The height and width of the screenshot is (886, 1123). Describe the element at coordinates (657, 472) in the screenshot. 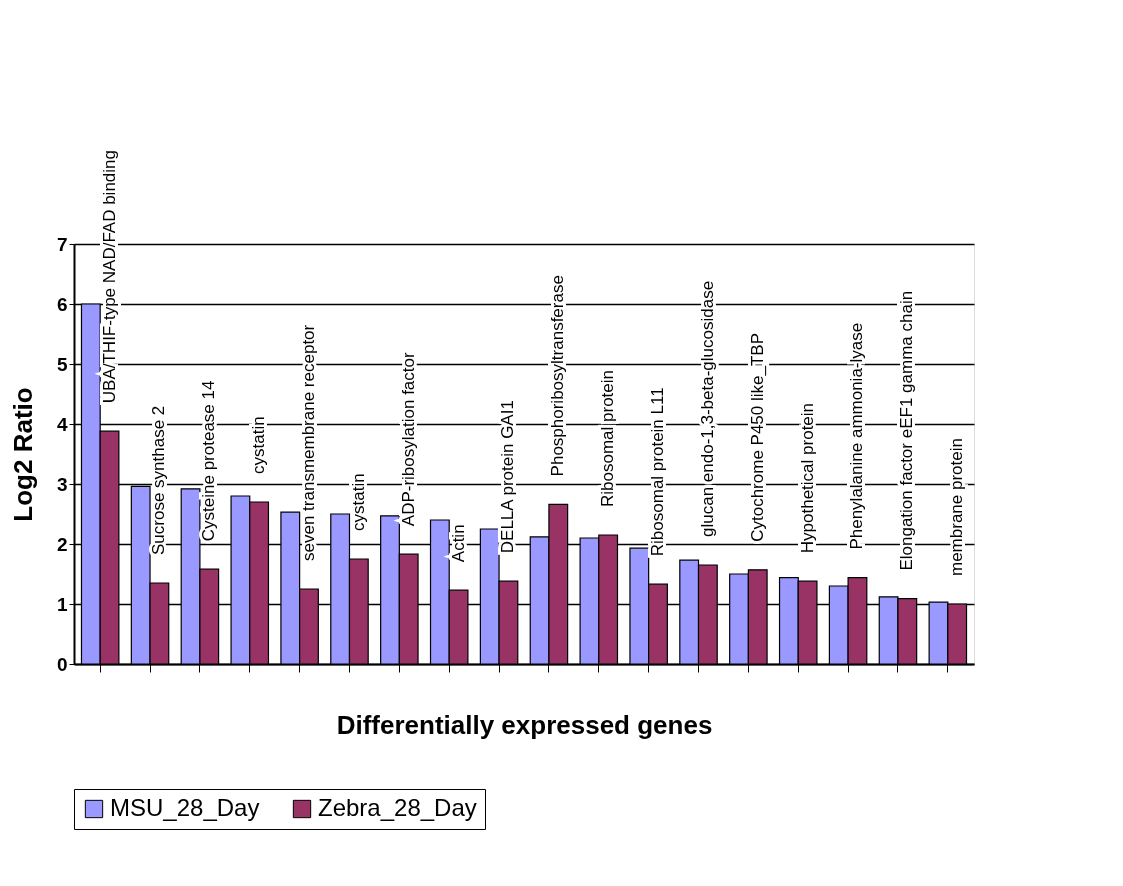

I see `x-tick-label: Ribosomal protein L11` at that location.